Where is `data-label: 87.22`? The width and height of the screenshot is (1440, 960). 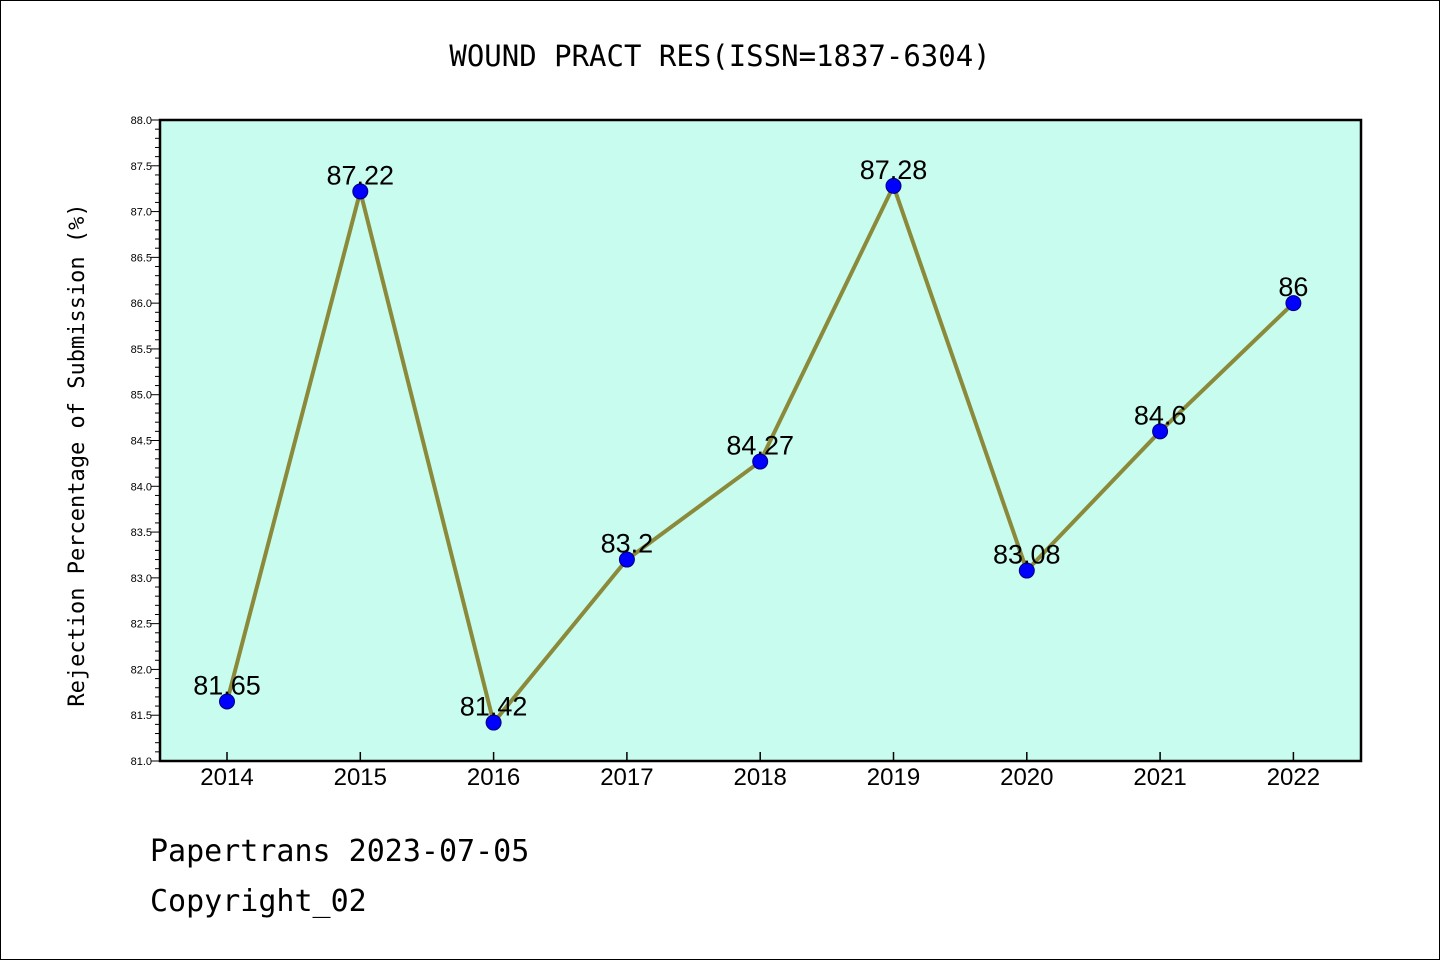 data-label: 87.22 is located at coordinates (361, 175).